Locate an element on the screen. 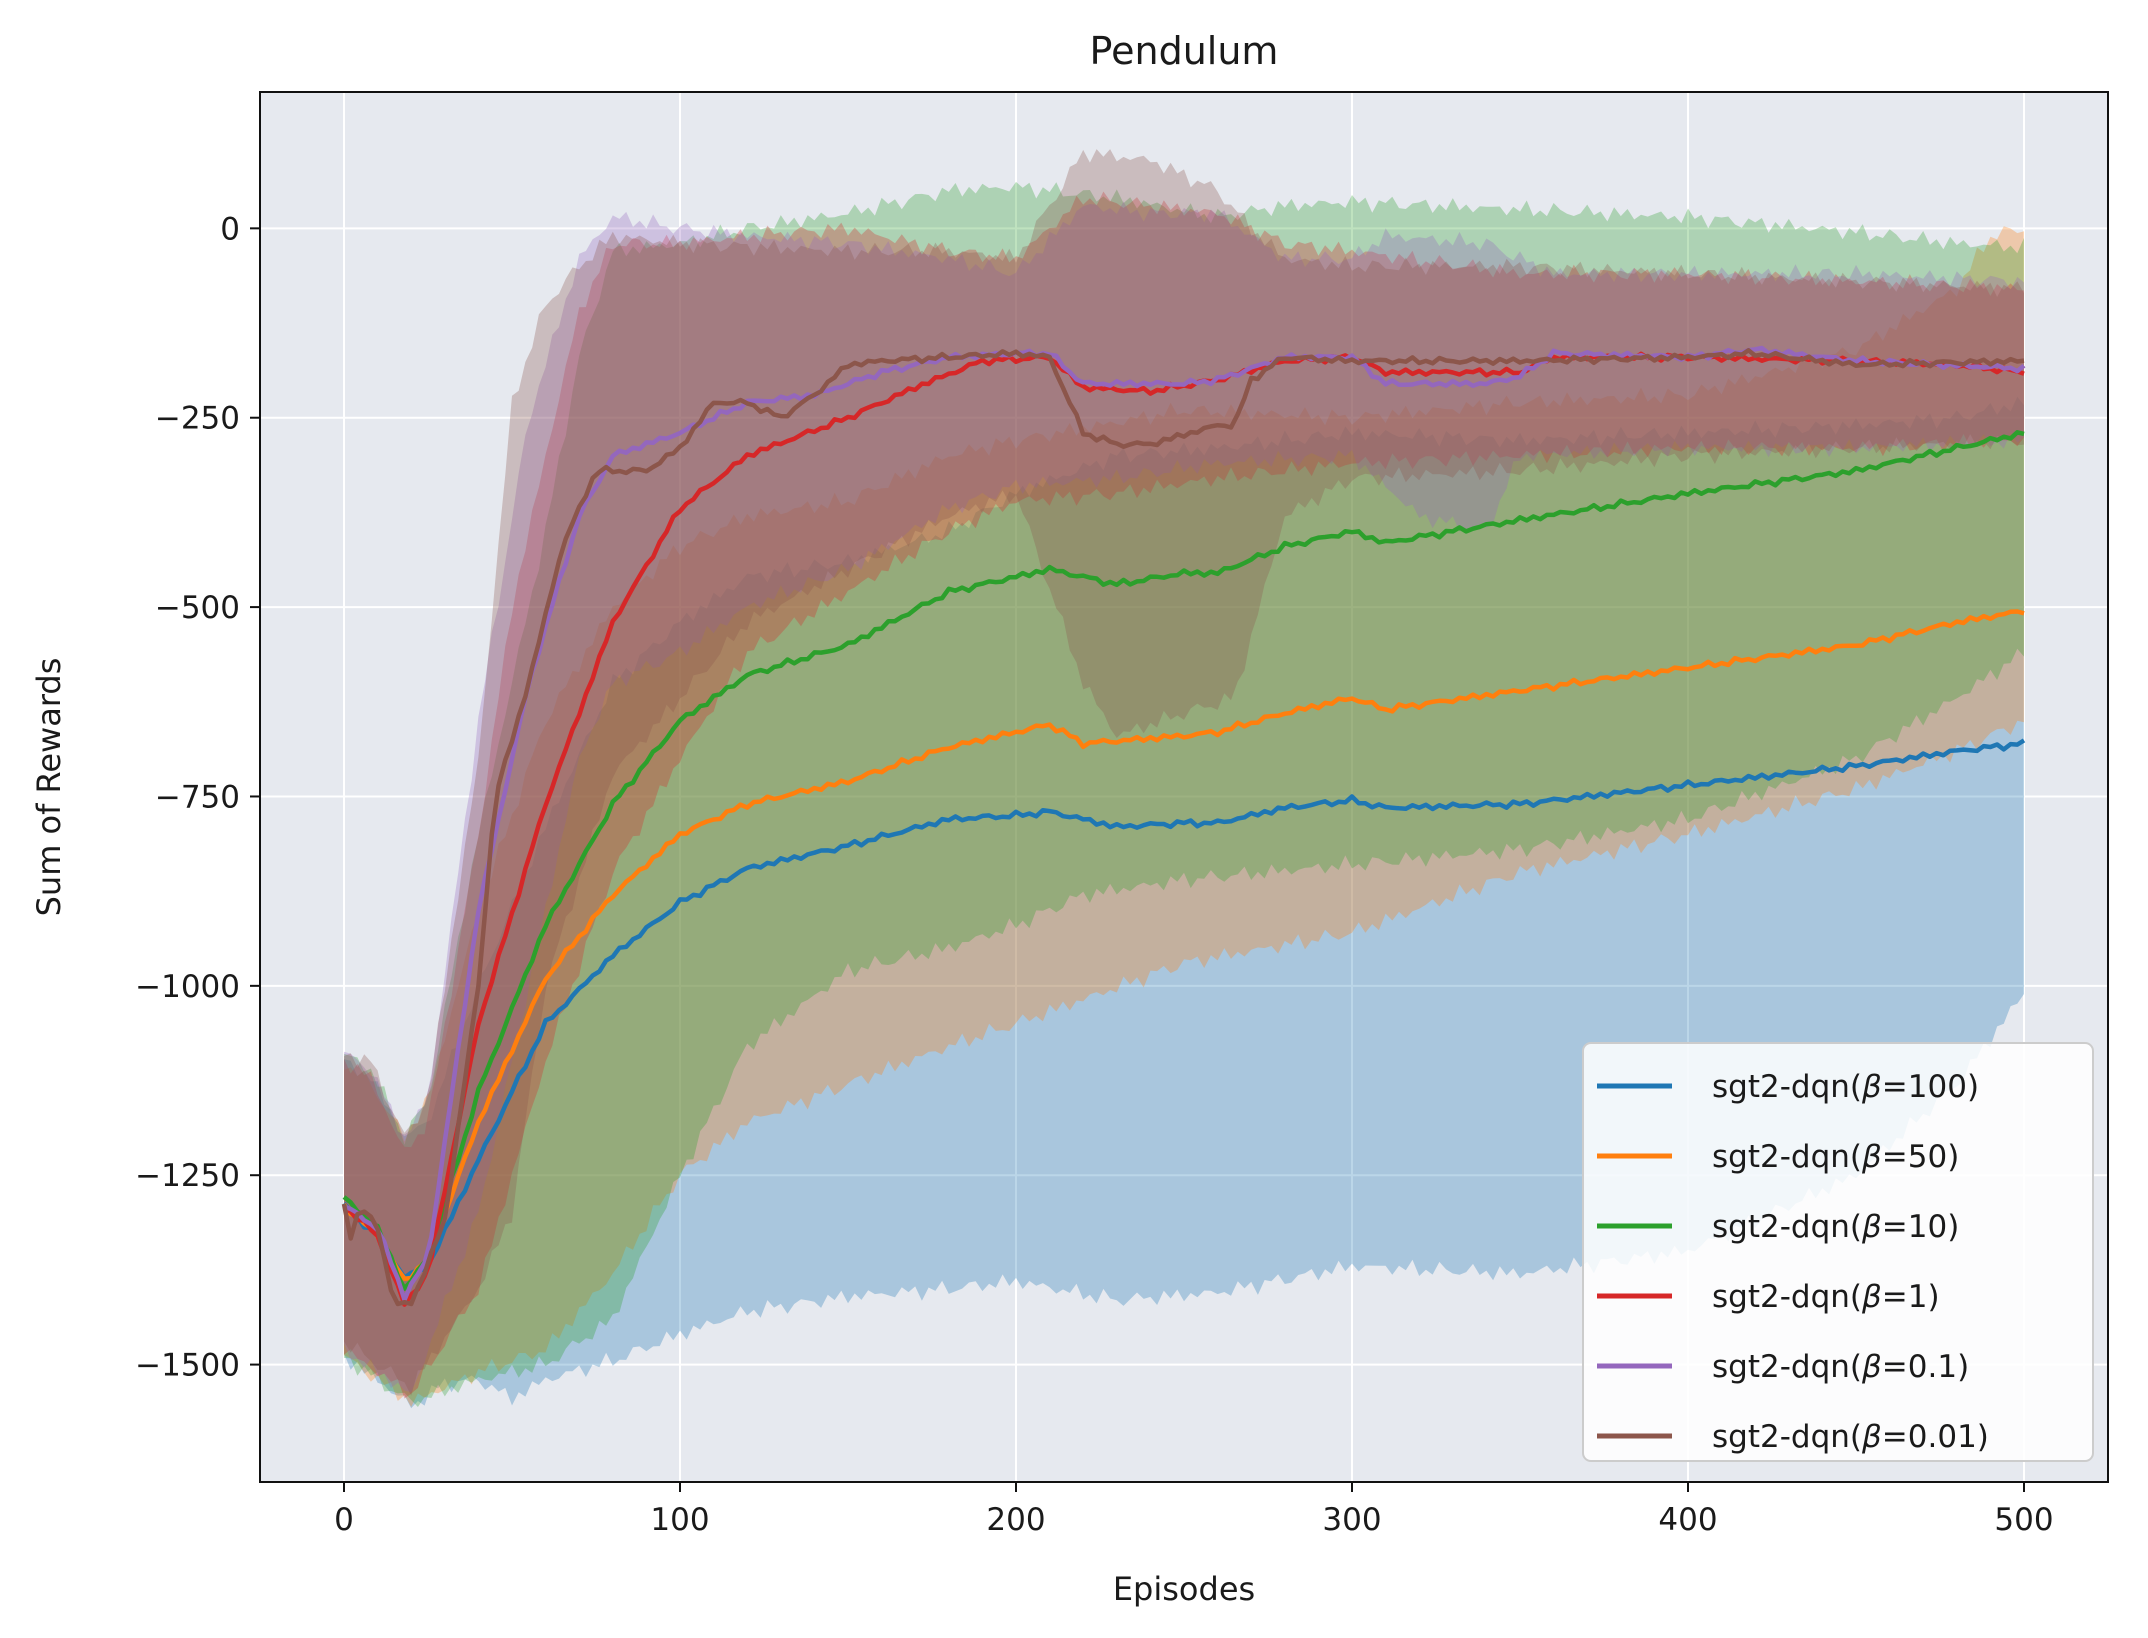 The image size is (2148, 1638). x-tick-label: 200 is located at coordinates (1015, 1520).